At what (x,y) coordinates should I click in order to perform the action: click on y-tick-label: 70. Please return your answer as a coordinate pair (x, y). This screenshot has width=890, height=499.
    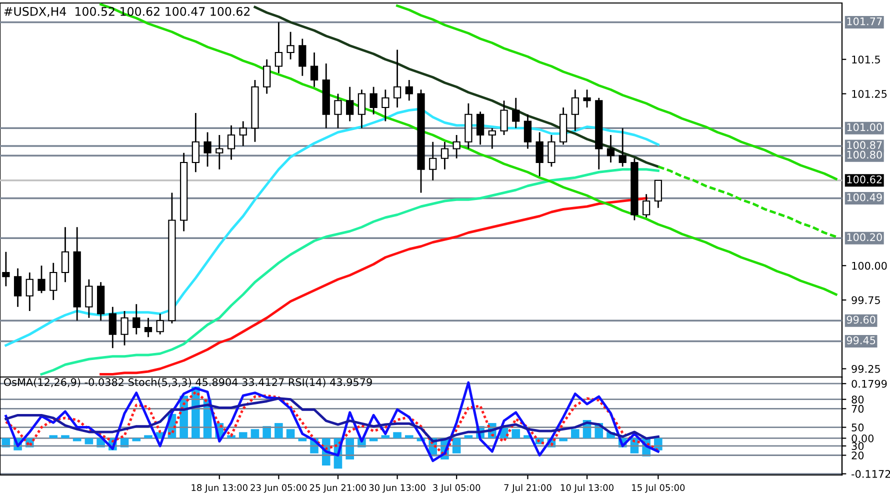
    Looking at the image, I should click on (858, 408).